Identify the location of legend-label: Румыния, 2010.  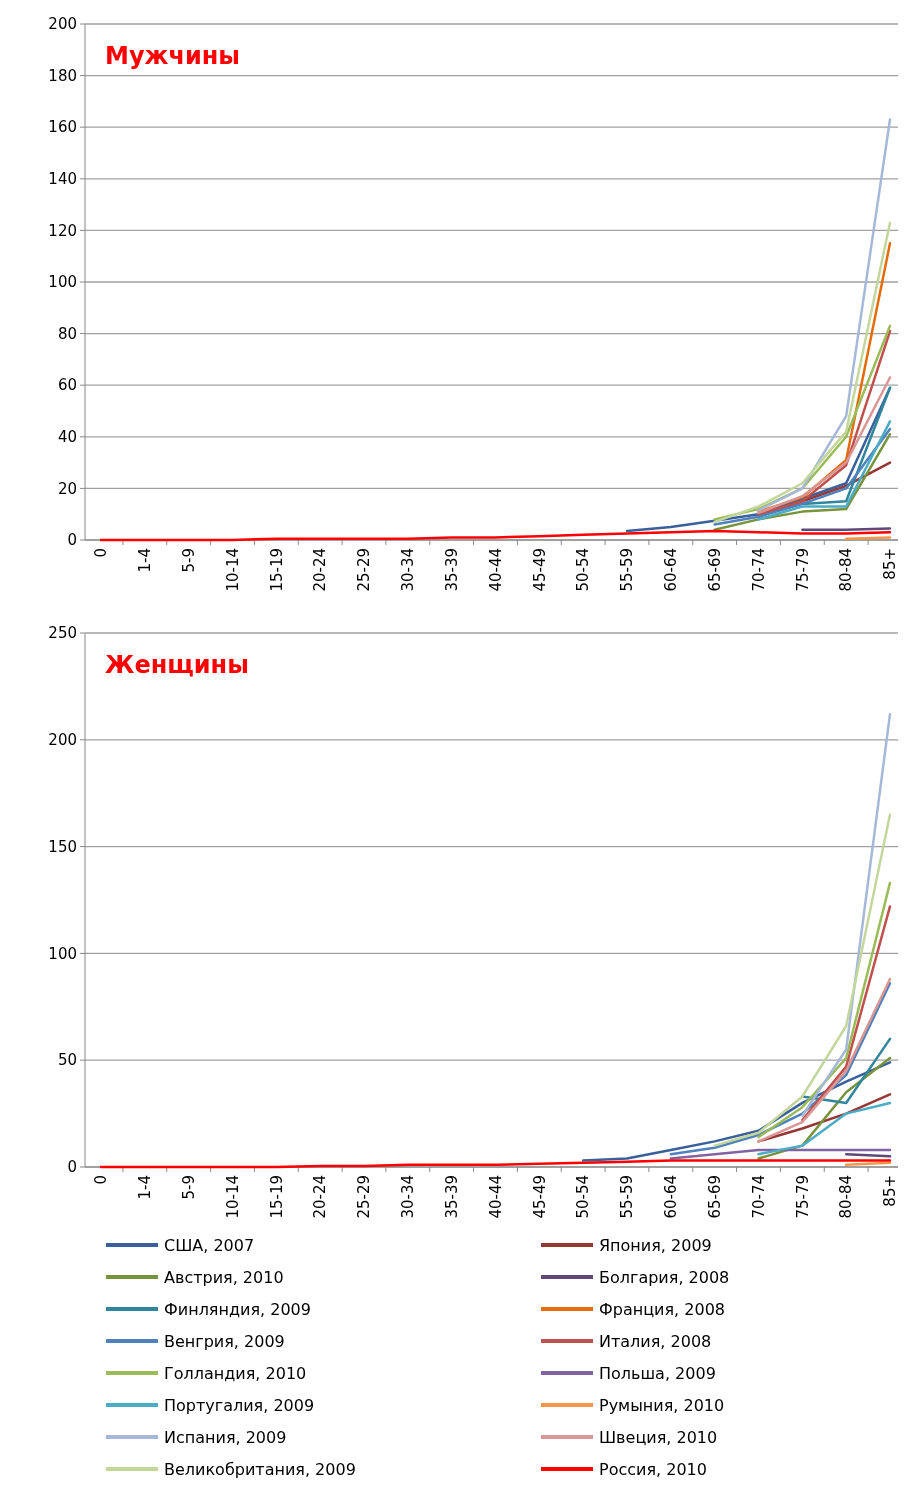
(662, 1405).